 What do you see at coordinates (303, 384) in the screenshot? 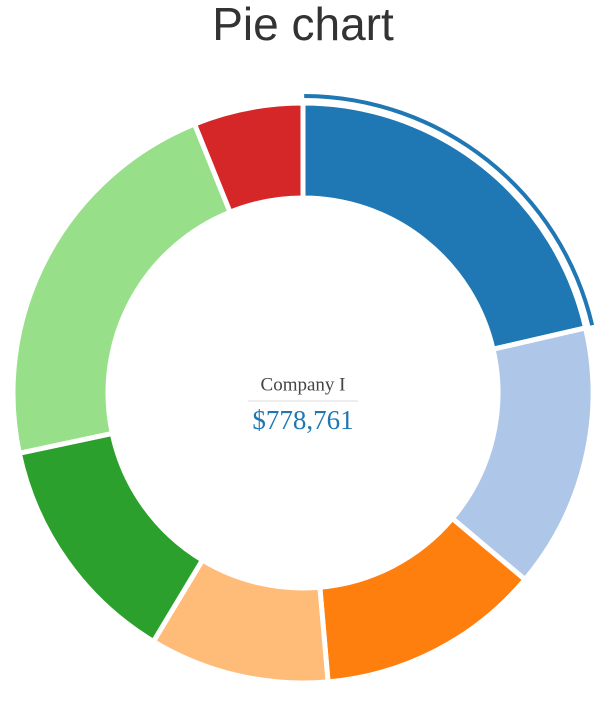
I see `center-label: Company I` at bounding box center [303, 384].